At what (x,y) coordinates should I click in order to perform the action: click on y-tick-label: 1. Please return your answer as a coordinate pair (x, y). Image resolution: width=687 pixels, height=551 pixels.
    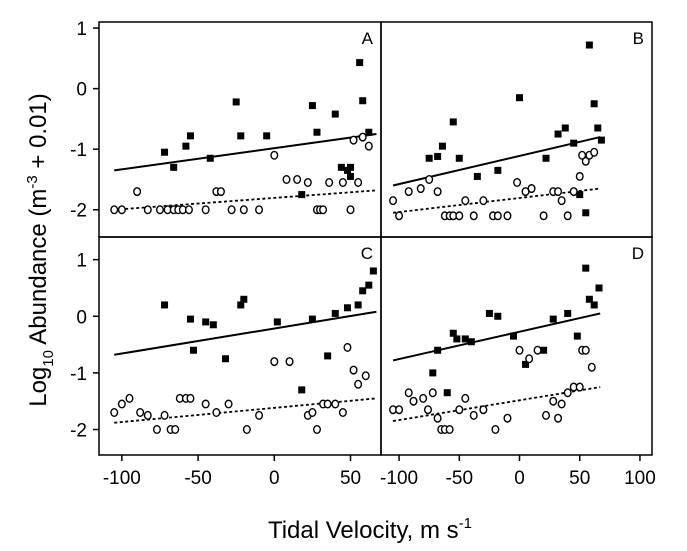
    Looking at the image, I should click on (81, 29).